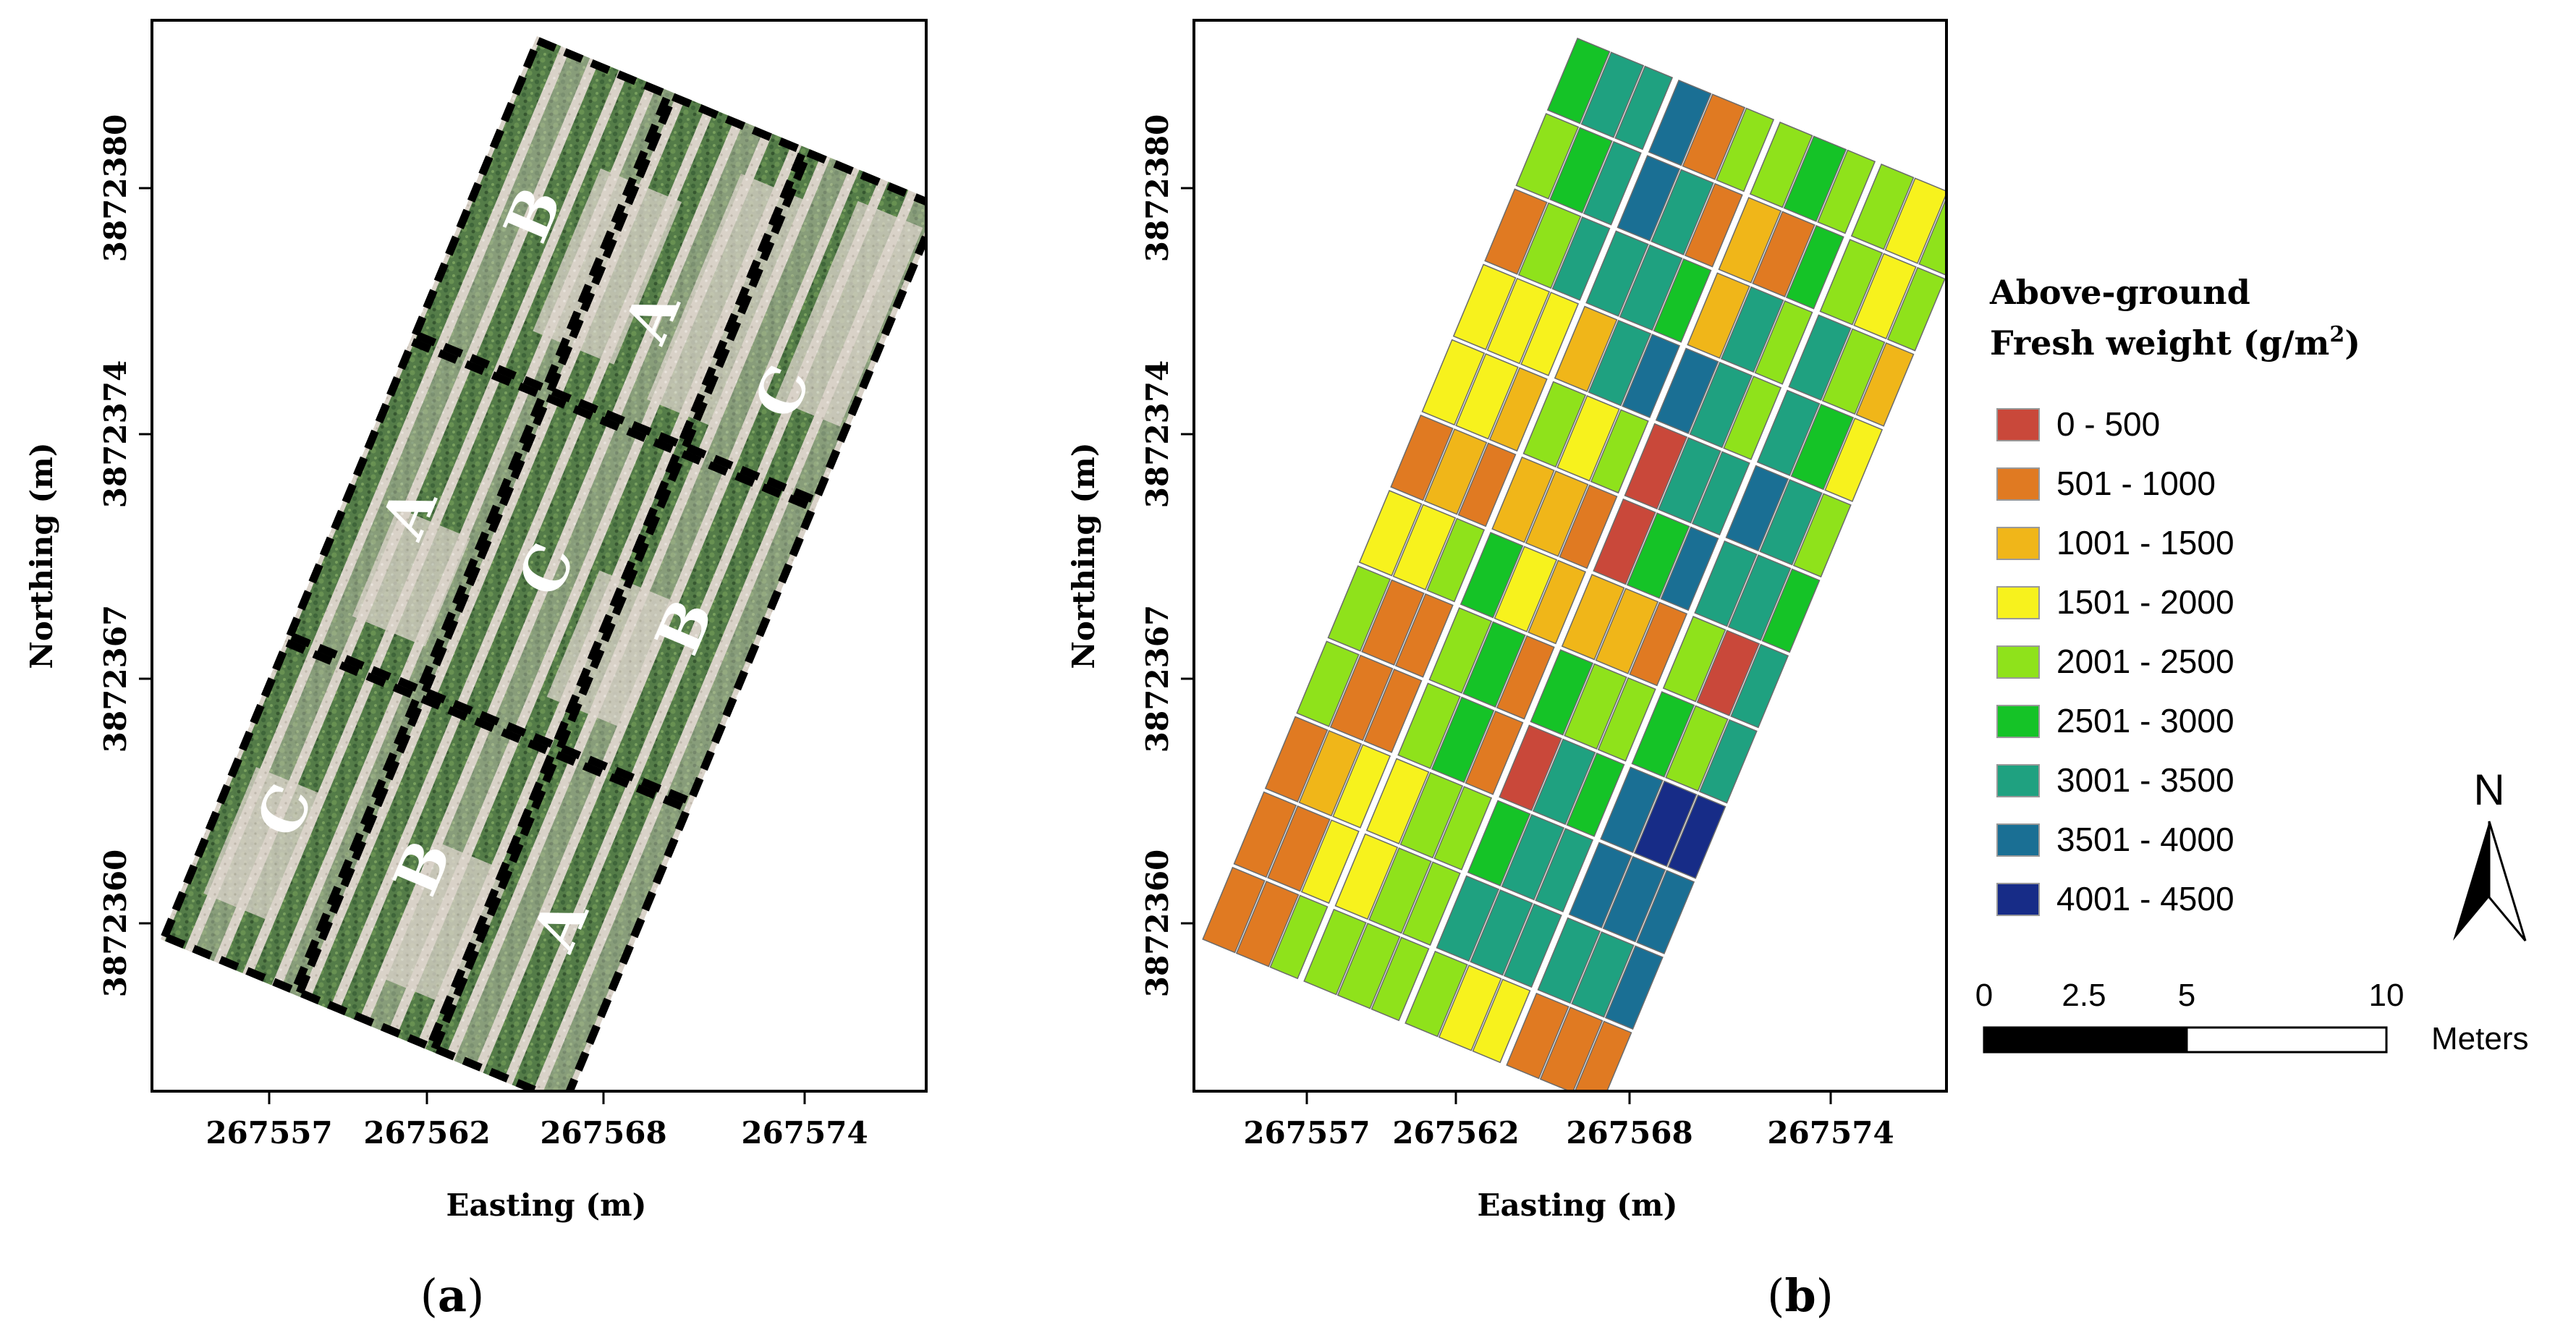 This screenshot has width=2576, height=1343. I want to click on legend-label: 1001 - 1500, so click(2145, 543).